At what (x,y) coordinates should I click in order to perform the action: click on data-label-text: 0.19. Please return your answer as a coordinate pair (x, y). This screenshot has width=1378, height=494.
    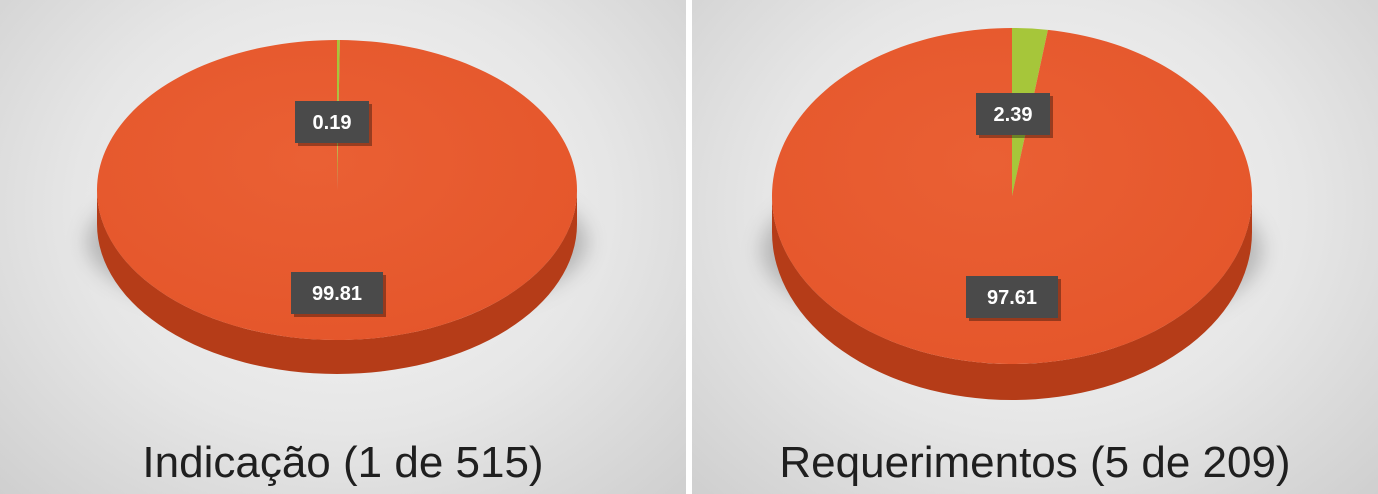
    Looking at the image, I should click on (332, 123).